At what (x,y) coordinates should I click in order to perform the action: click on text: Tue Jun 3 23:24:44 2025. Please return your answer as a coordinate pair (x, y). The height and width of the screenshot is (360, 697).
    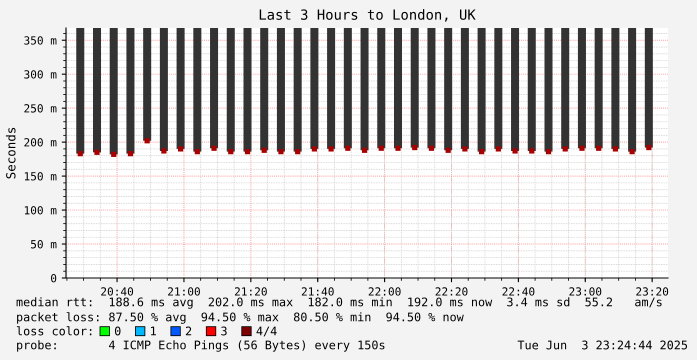
    Looking at the image, I should click on (603, 345).